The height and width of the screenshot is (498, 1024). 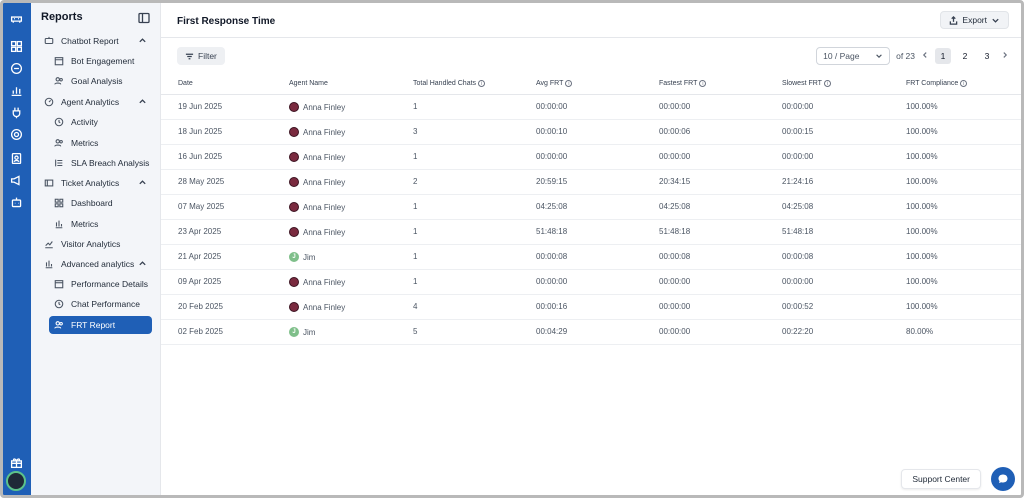 I want to click on chat-widget-button, so click(x=1003, y=479).